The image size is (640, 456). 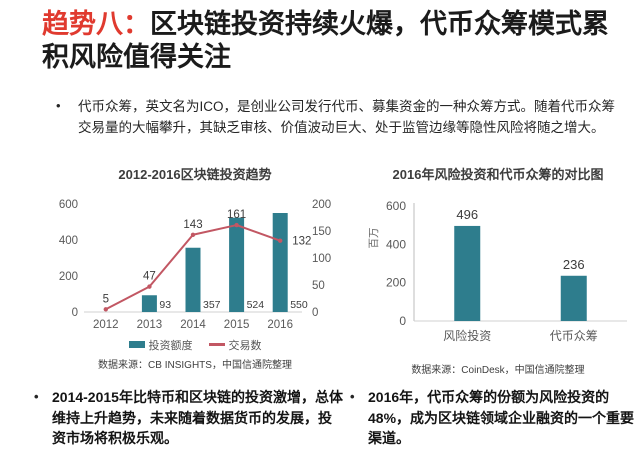 What do you see at coordinates (574, 263) in the screenshot?
I see `bar-value-label: 236` at bounding box center [574, 263].